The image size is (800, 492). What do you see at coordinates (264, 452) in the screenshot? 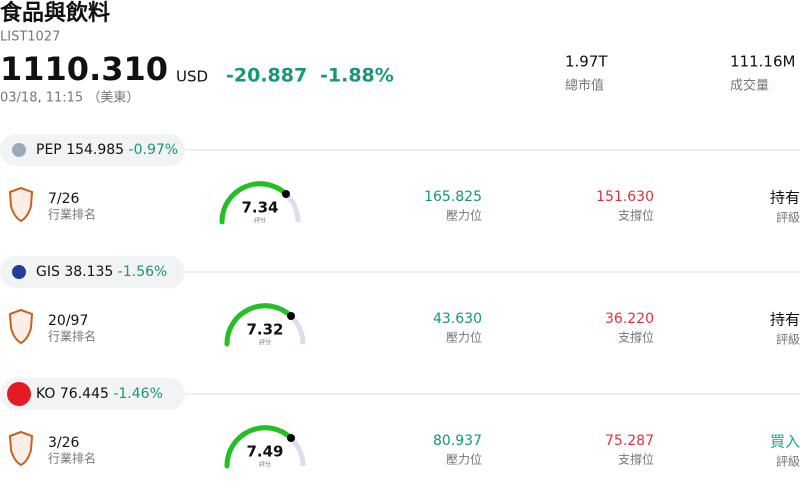
I see `score: 7.49` at bounding box center [264, 452].